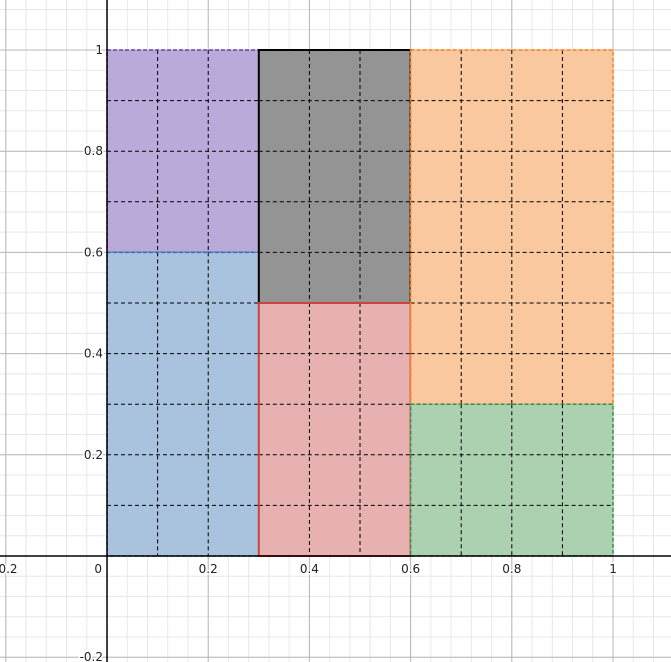  I want to click on y-tick-label: -0.2, so click(91, 656).